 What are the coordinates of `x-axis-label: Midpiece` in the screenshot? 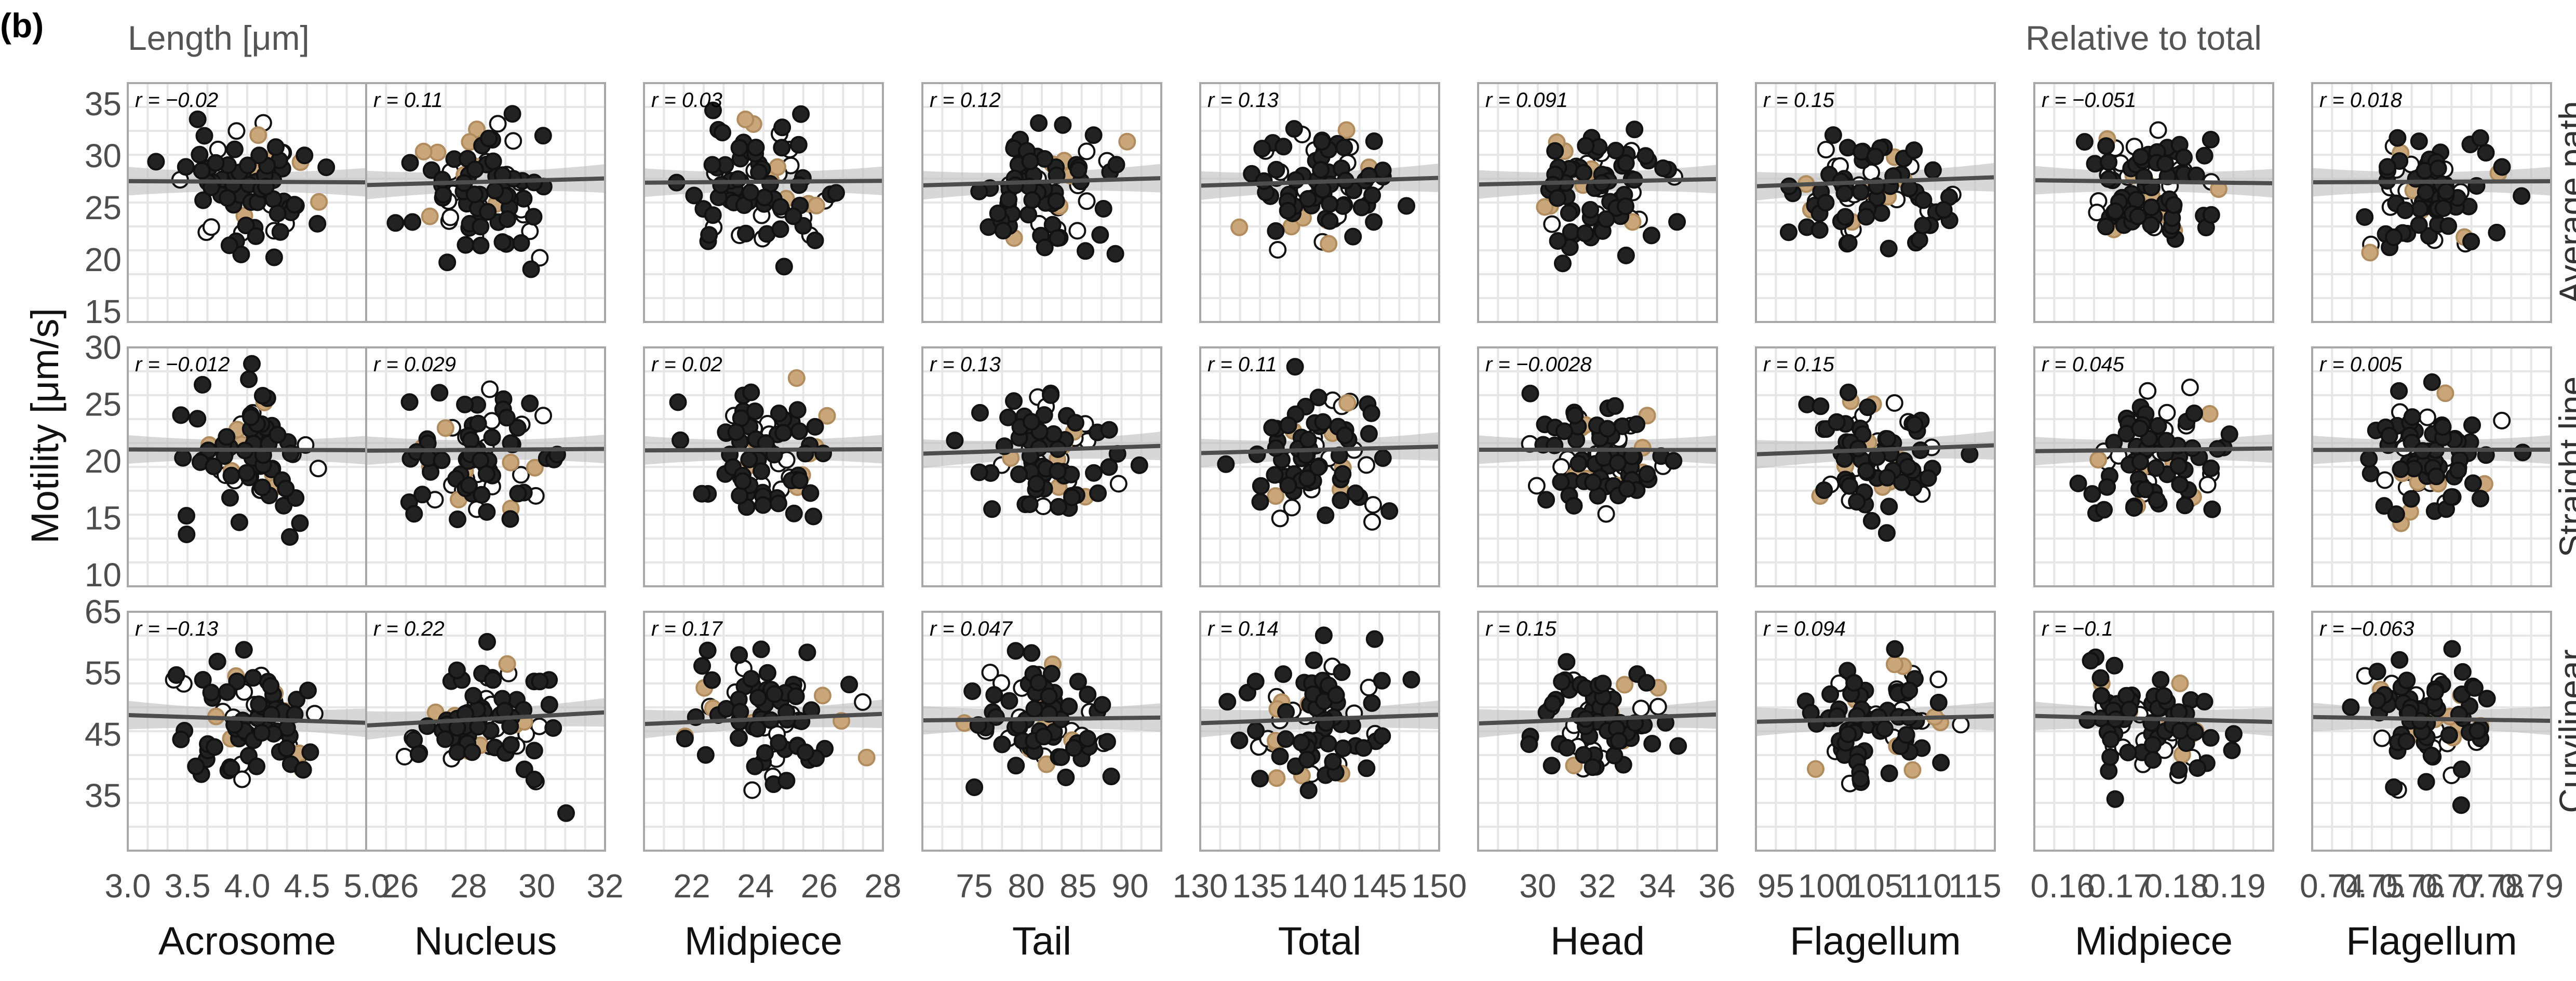 It's located at (764, 941).